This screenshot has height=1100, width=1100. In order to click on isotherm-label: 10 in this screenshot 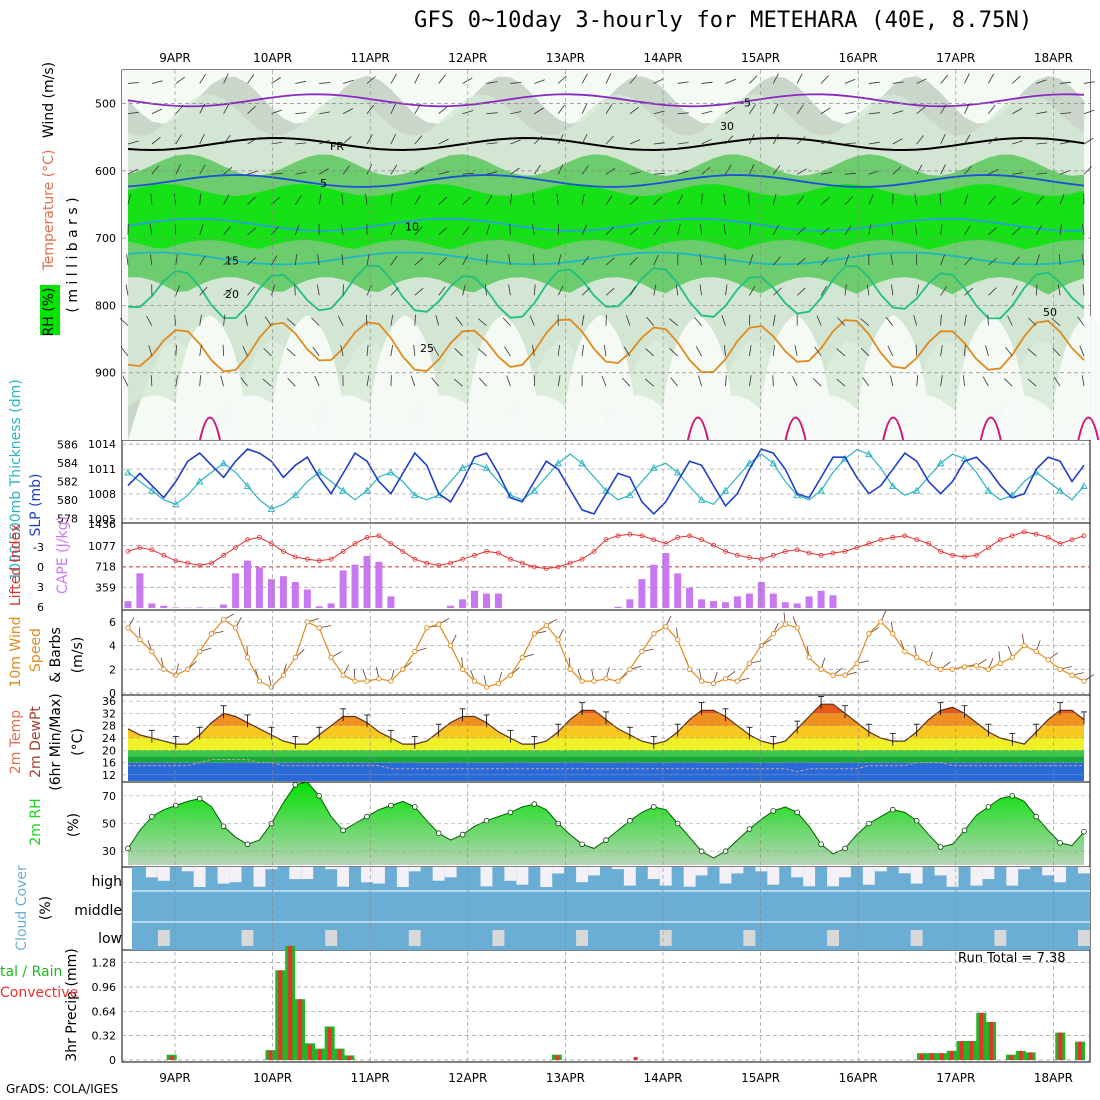, I will do `click(412, 227)`.